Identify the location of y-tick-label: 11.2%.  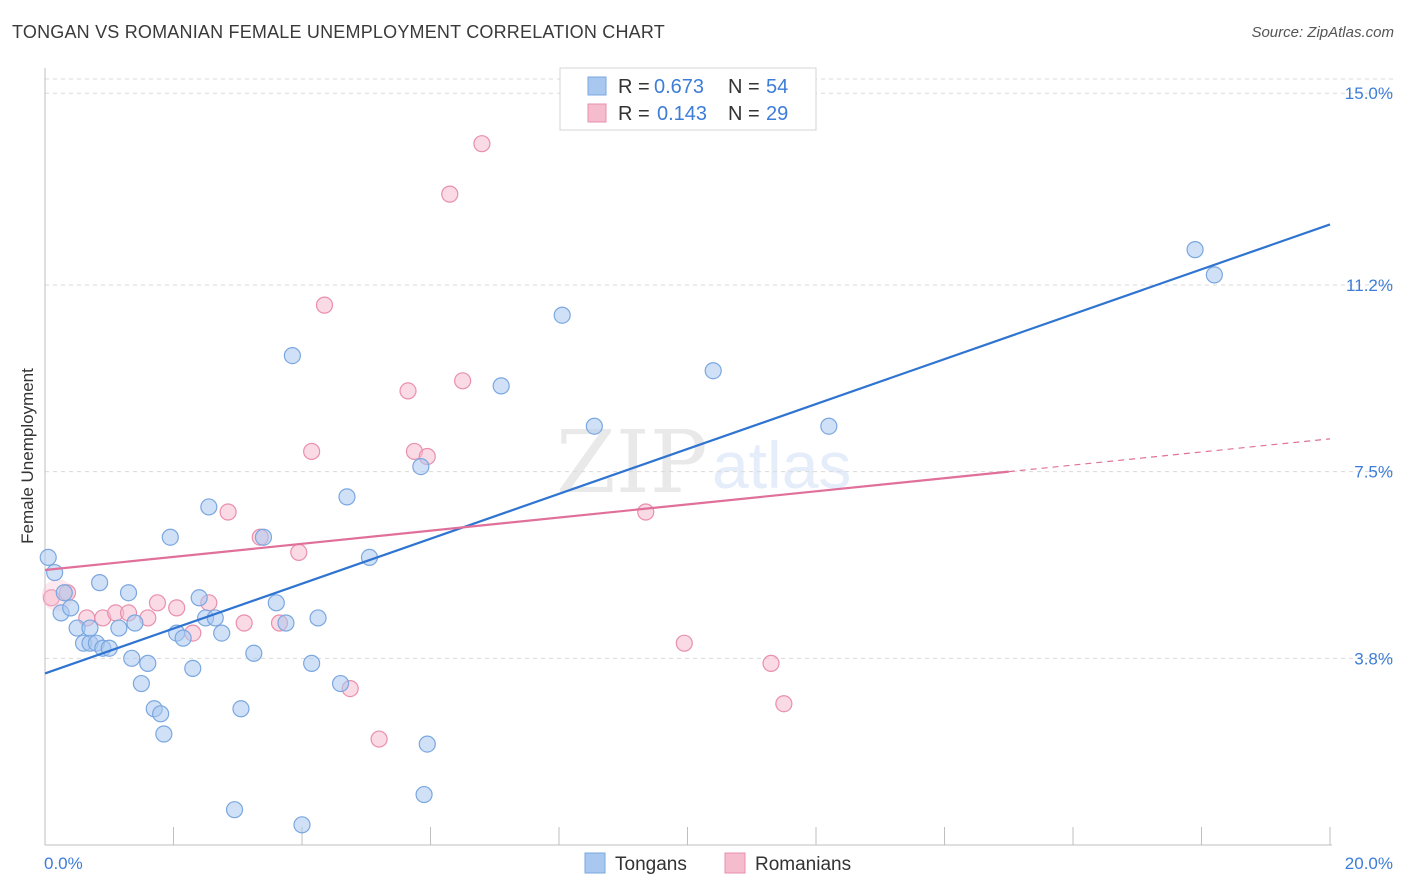
(1369, 285).